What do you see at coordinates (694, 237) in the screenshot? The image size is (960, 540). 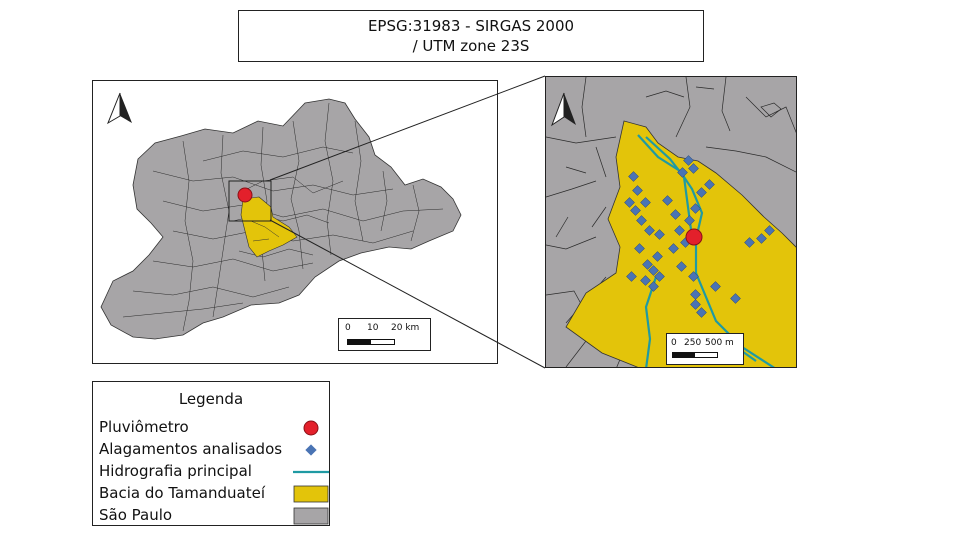 I see `inset-rain-gauge` at bounding box center [694, 237].